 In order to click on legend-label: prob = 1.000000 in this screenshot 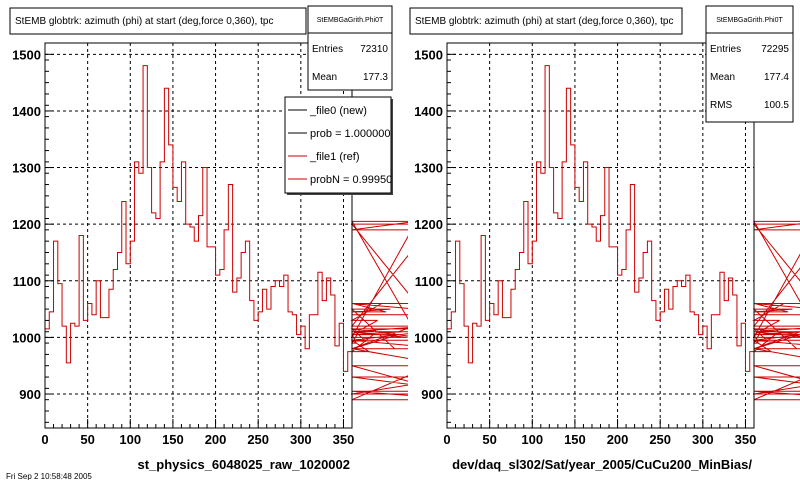, I will do `click(350, 134)`.